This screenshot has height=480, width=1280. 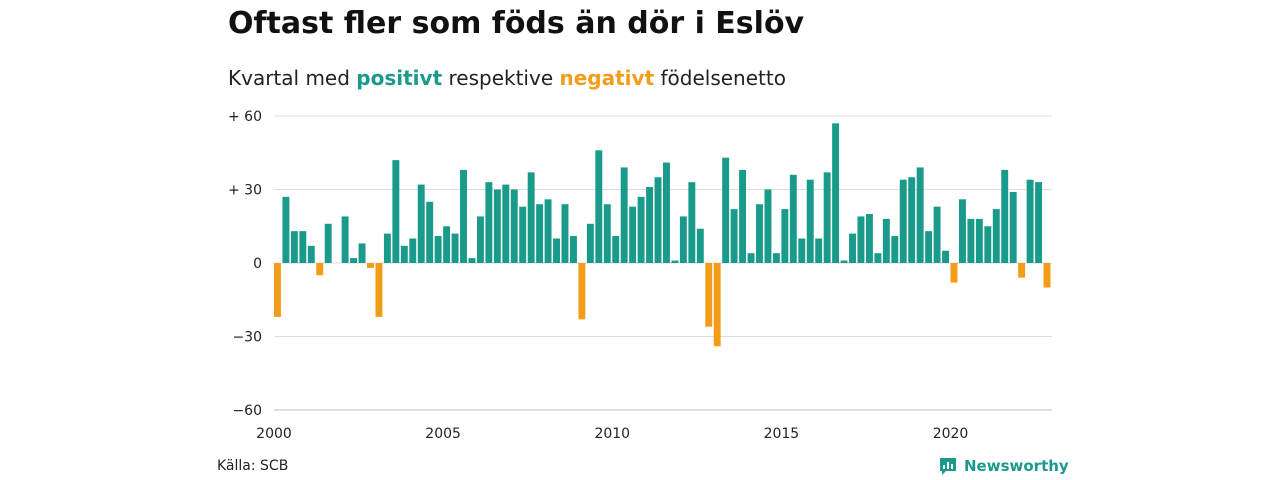 What do you see at coordinates (245, 191) in the screenshot?
I see `y-tick-label: + 30` at bounding box center [245, 191].